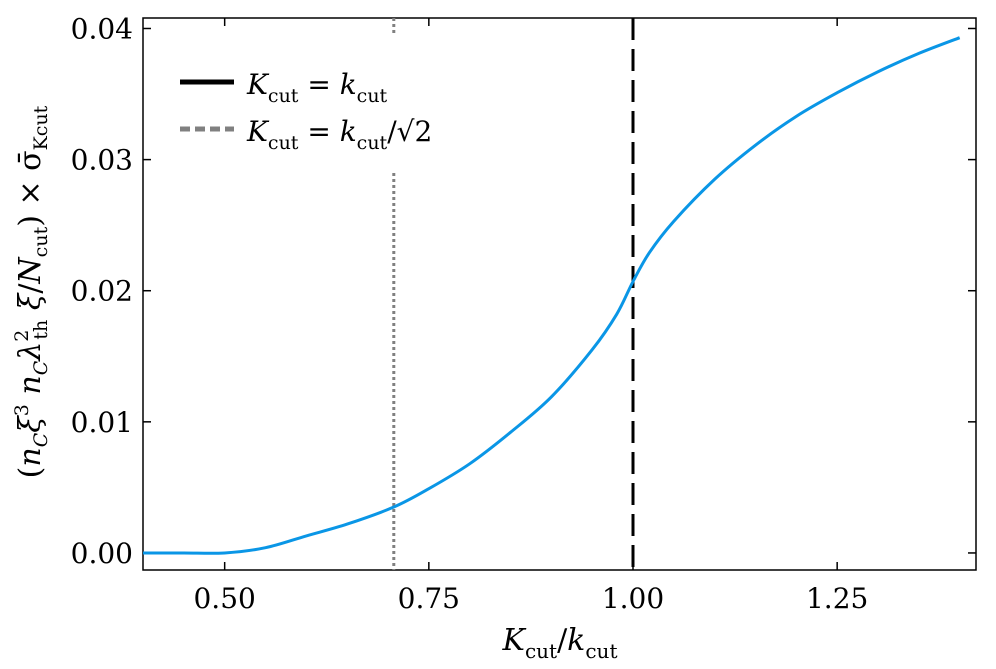 This screenshot has height=669, width=996. I want to click on x-tick-label: 0.50, so click(224, 598).